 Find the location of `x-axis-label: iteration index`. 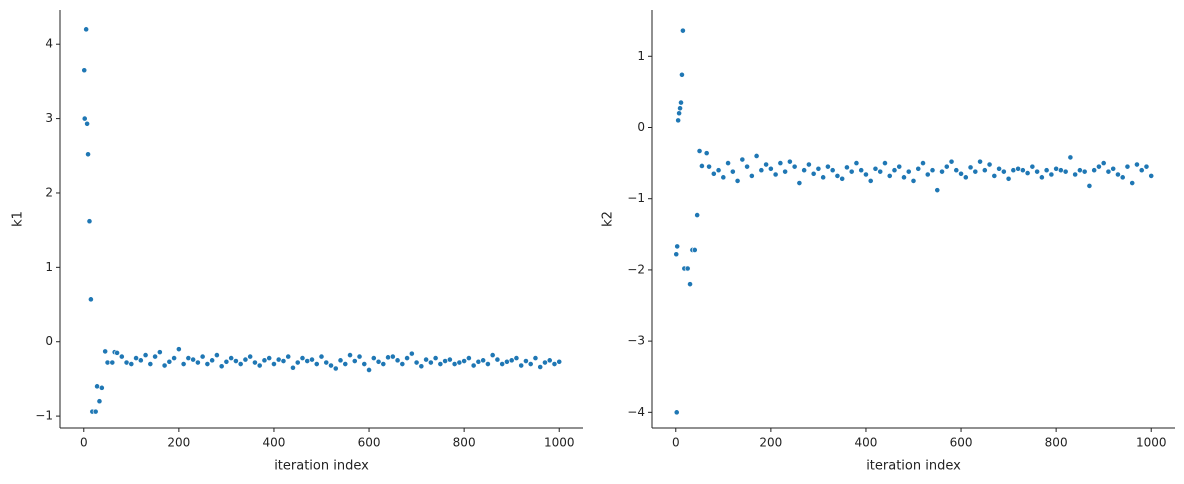

x-axis-label: iteration index is located at coordinates (913, 466).